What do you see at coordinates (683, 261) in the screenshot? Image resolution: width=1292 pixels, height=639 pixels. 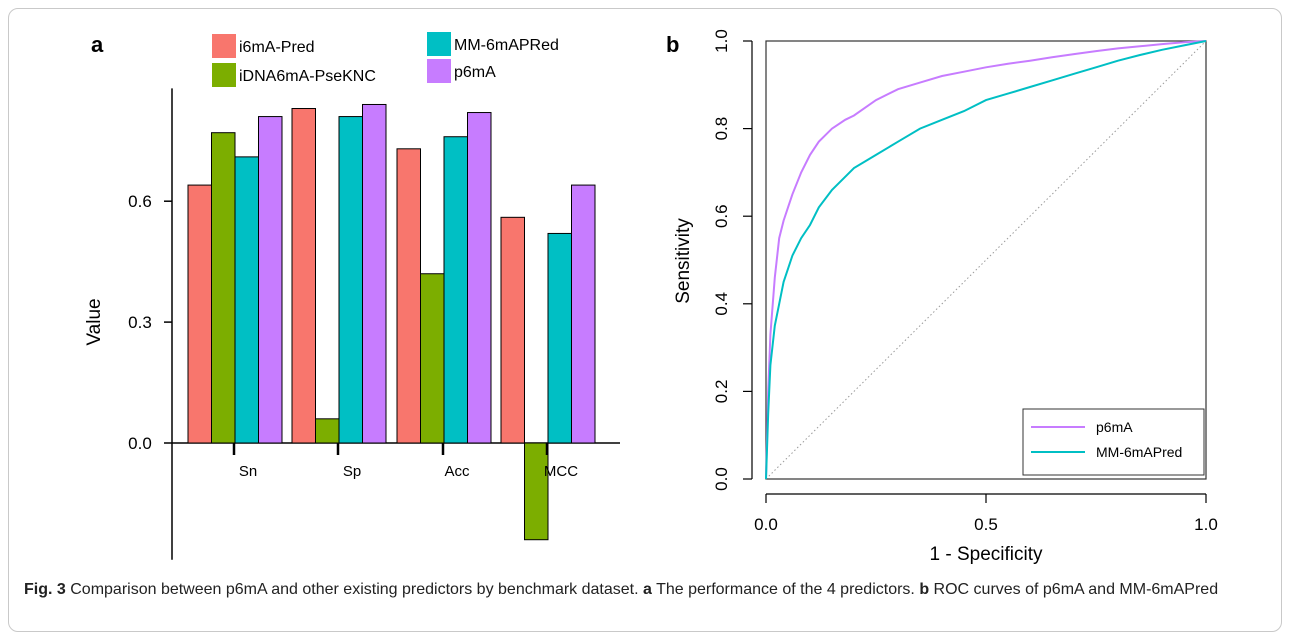 I see `roc-y-axis-title: Sensitivity` at bounding box center [683, 261].